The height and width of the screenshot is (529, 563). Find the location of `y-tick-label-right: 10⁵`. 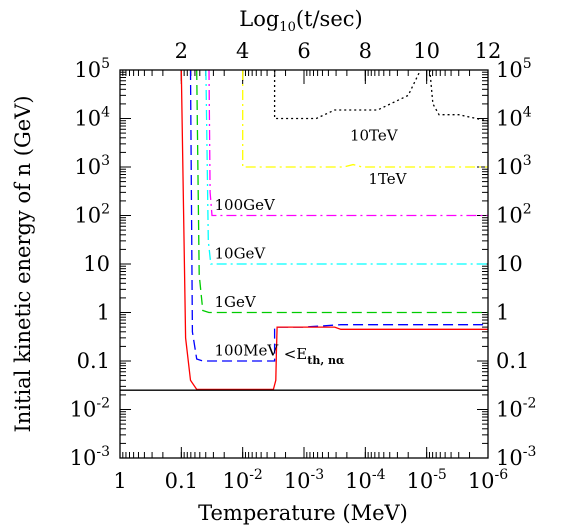

y-tick-label-right: 10⁵ is located at coordinates (514, 69).